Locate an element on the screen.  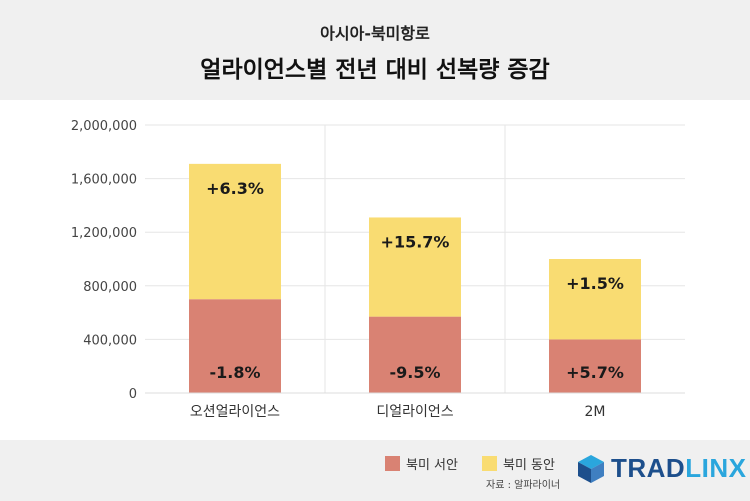
logo-text-linx: LINX is located at coordinates (716, 468).